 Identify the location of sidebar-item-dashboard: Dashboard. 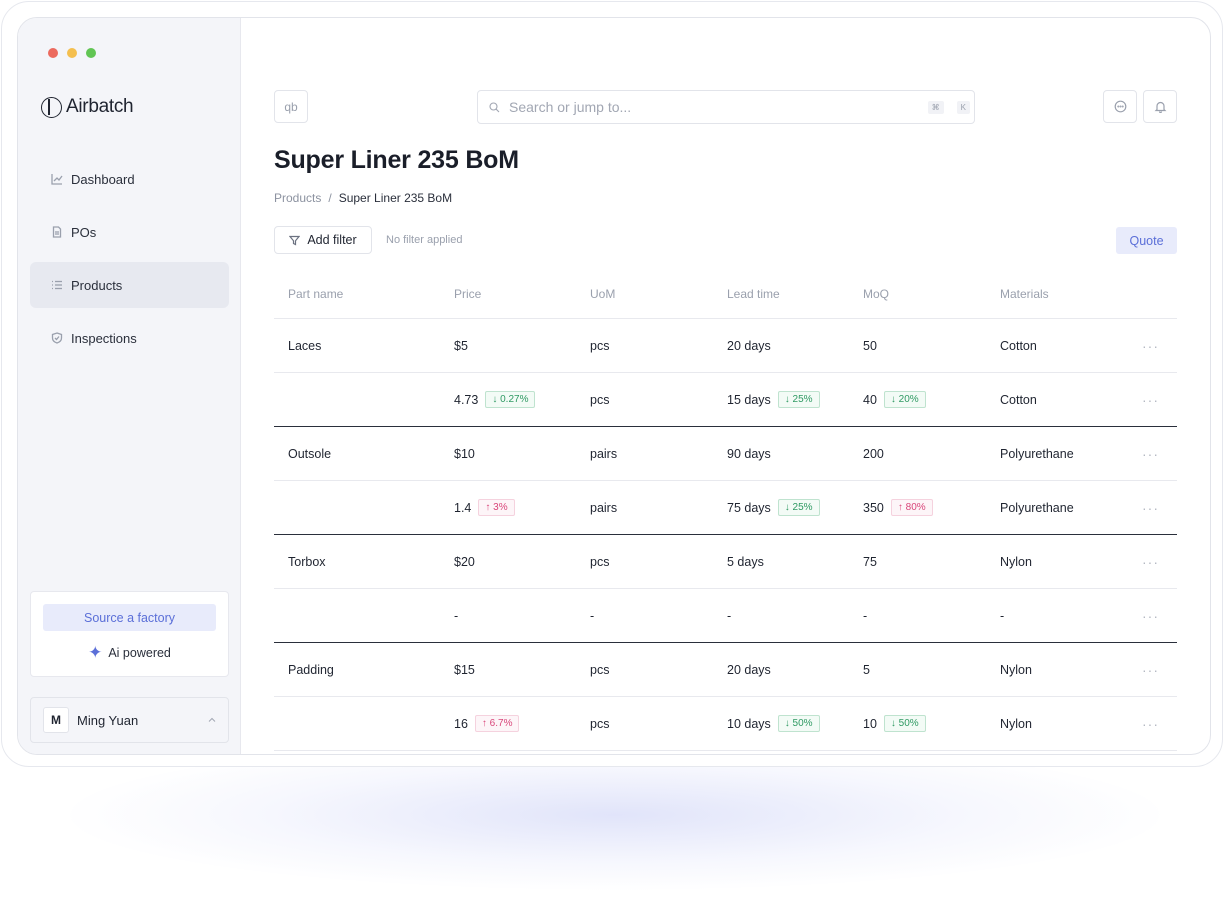
(129, 179).